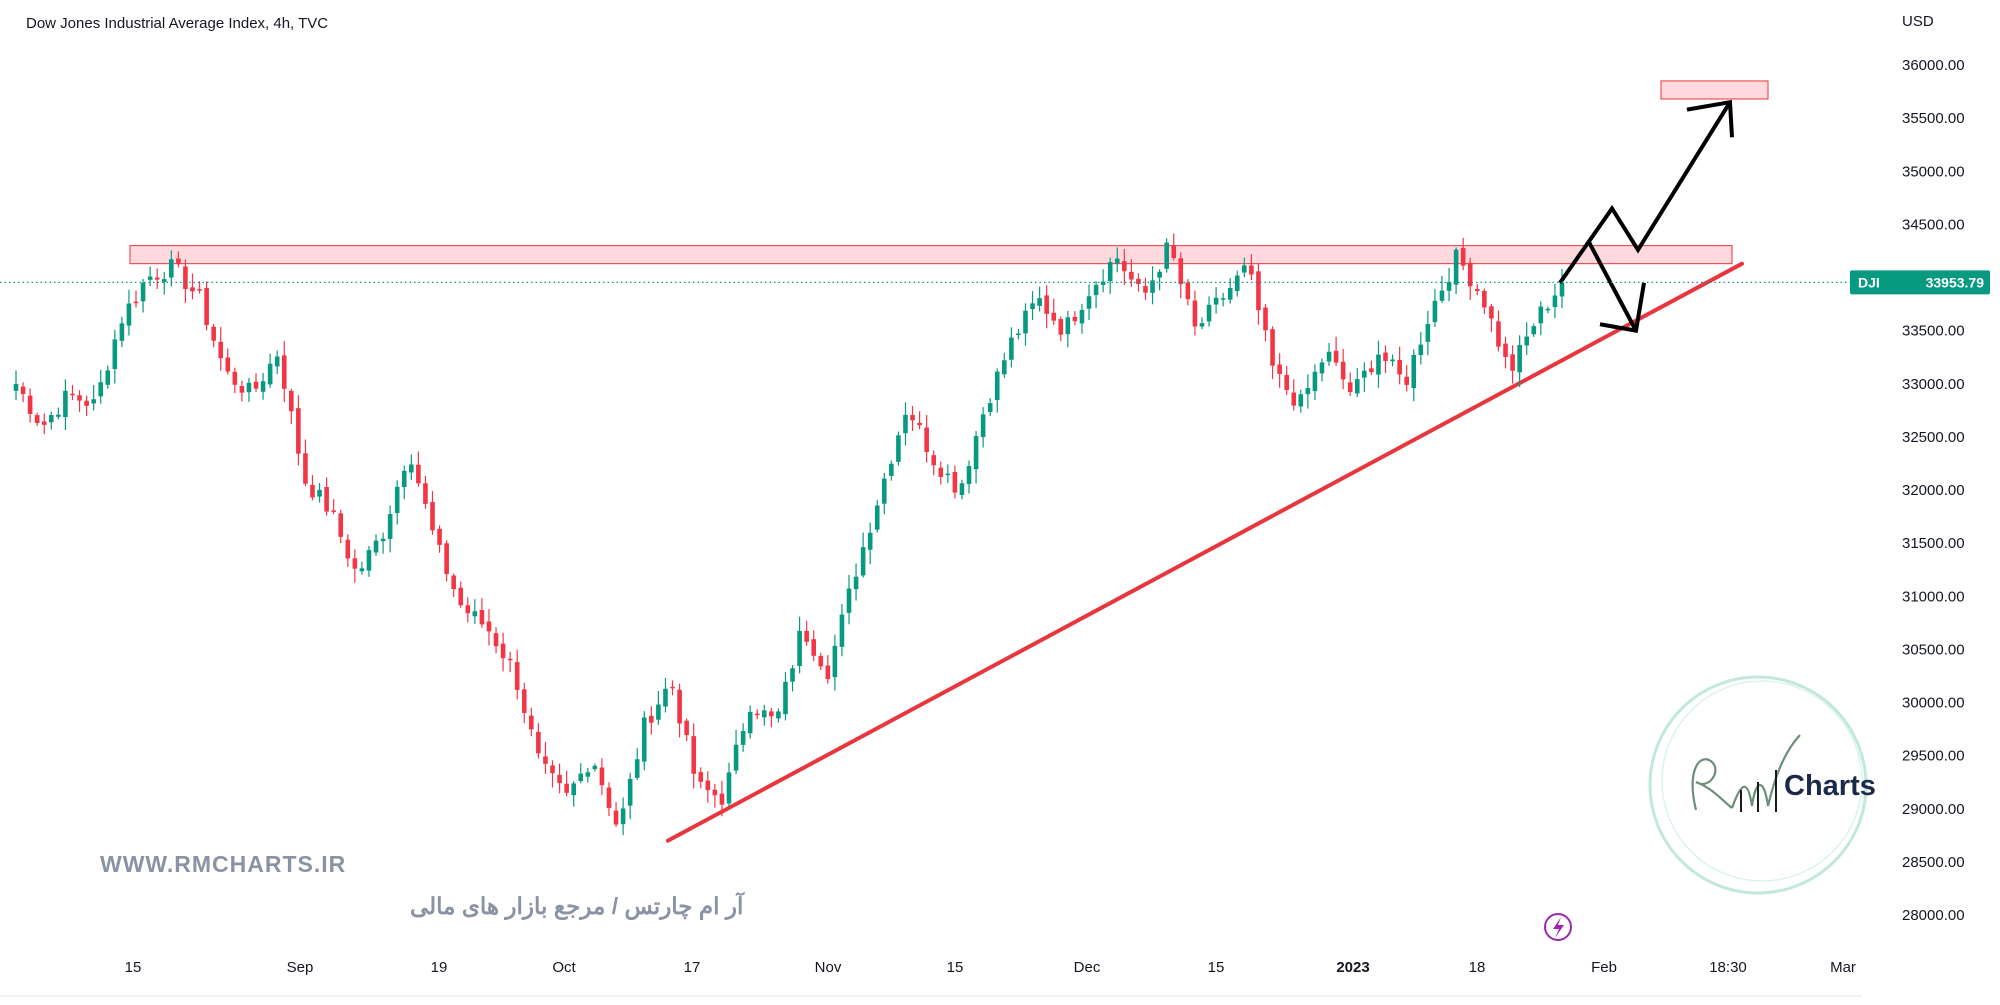  Describe the element at coordinates (1558, 927) in the screenshot. I see `lightning-icon` at that location.